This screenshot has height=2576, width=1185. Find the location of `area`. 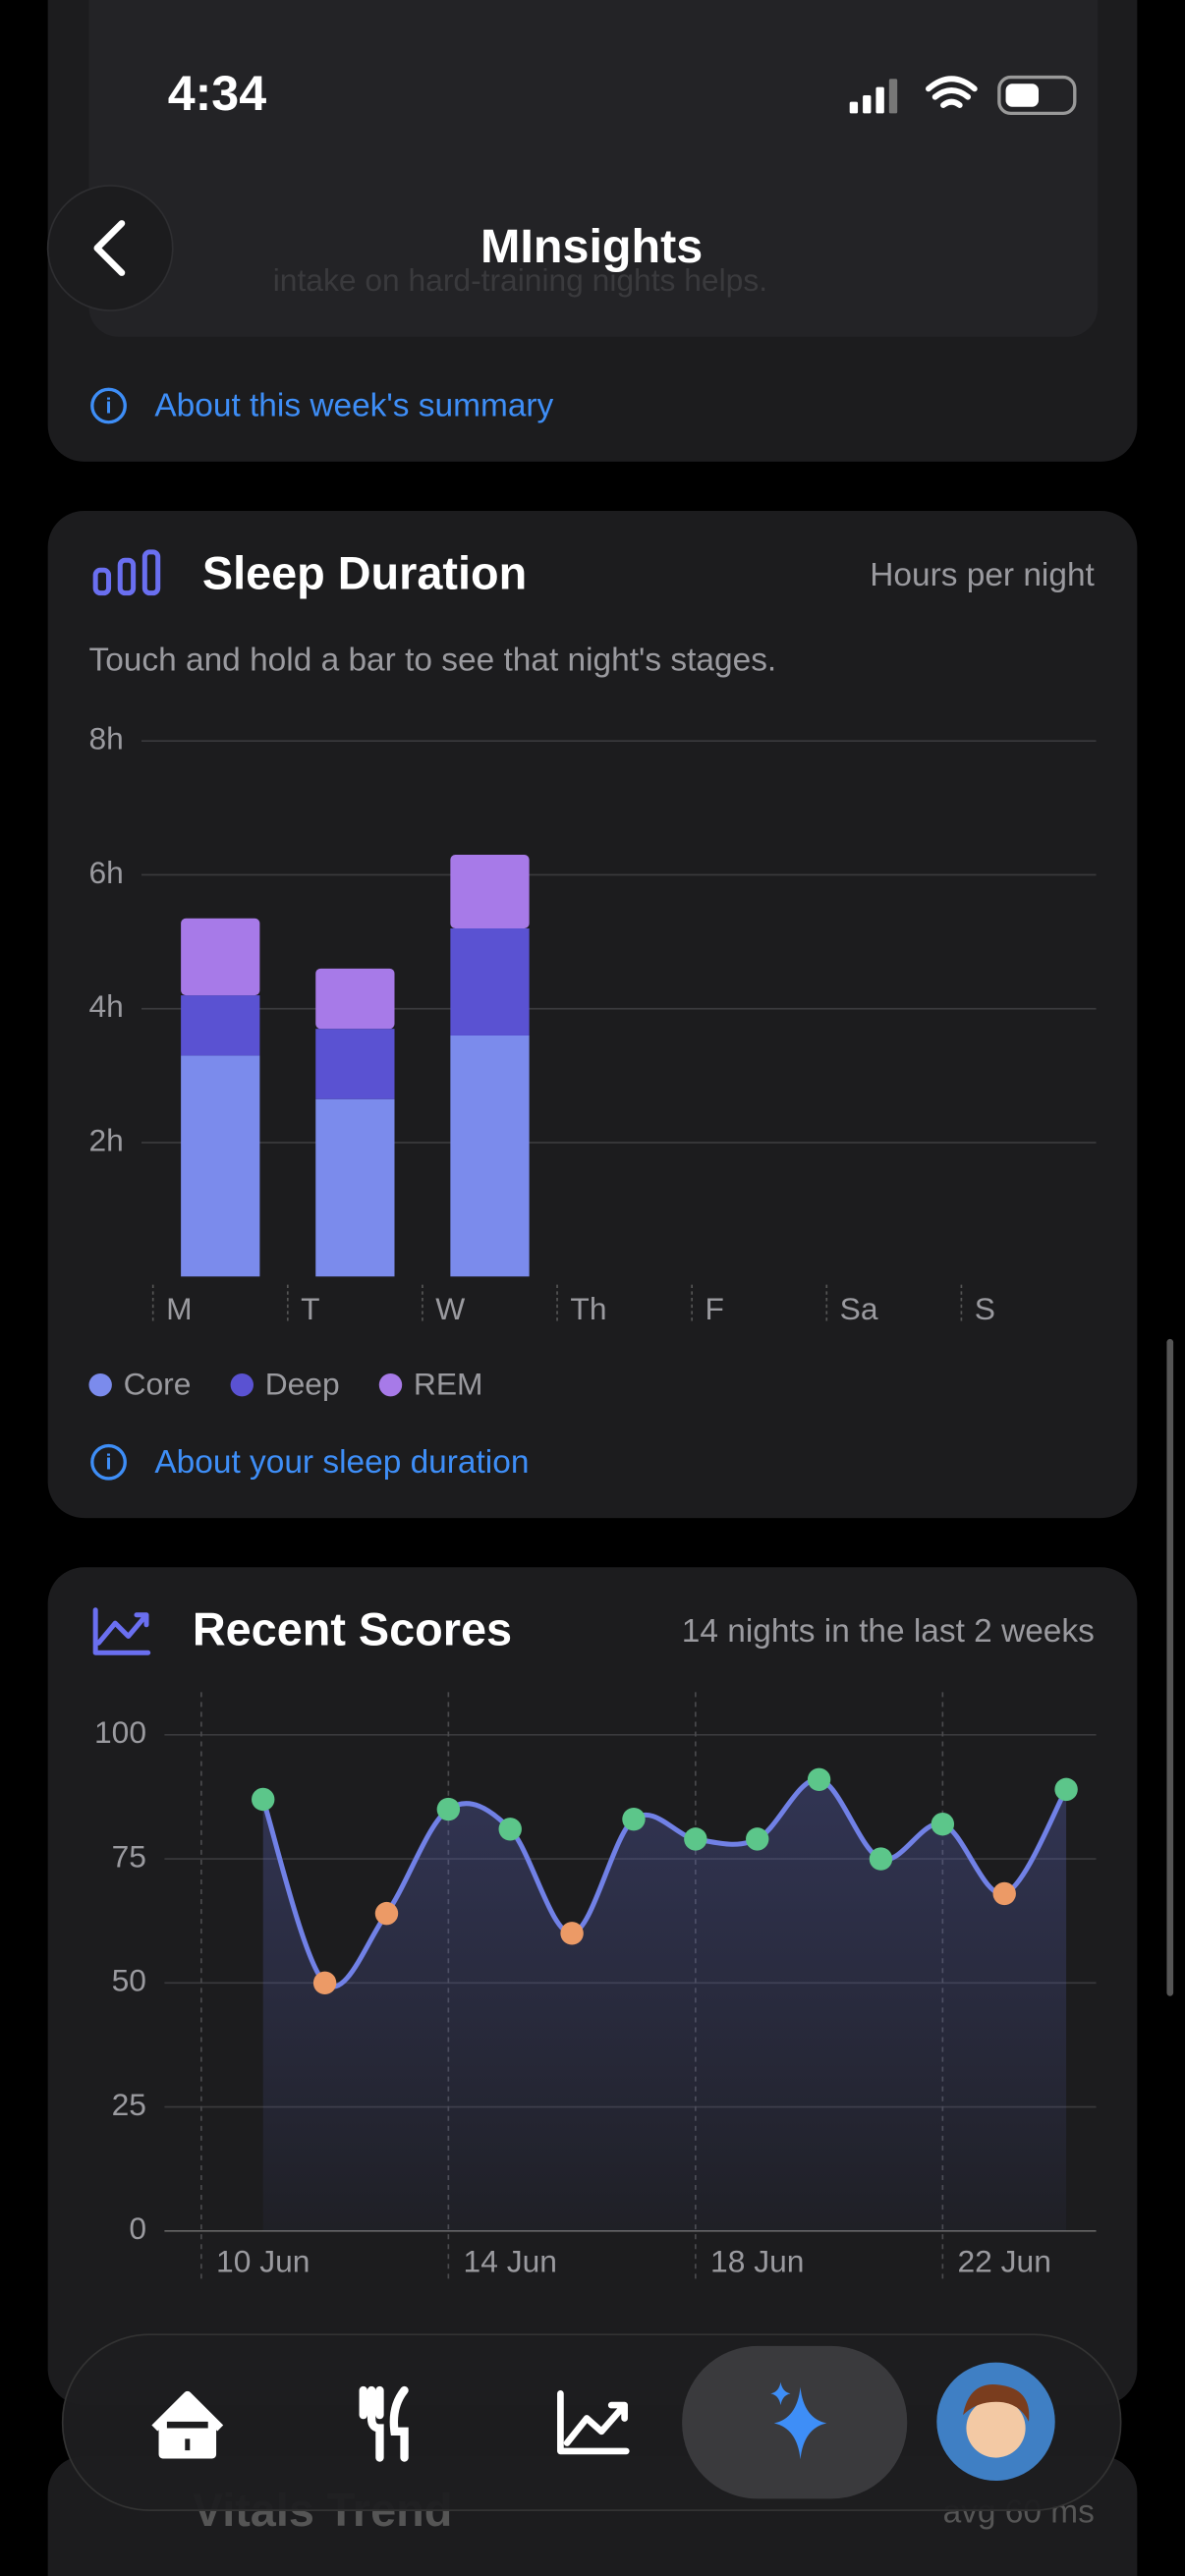

area is located at coordinates (664, 2005).